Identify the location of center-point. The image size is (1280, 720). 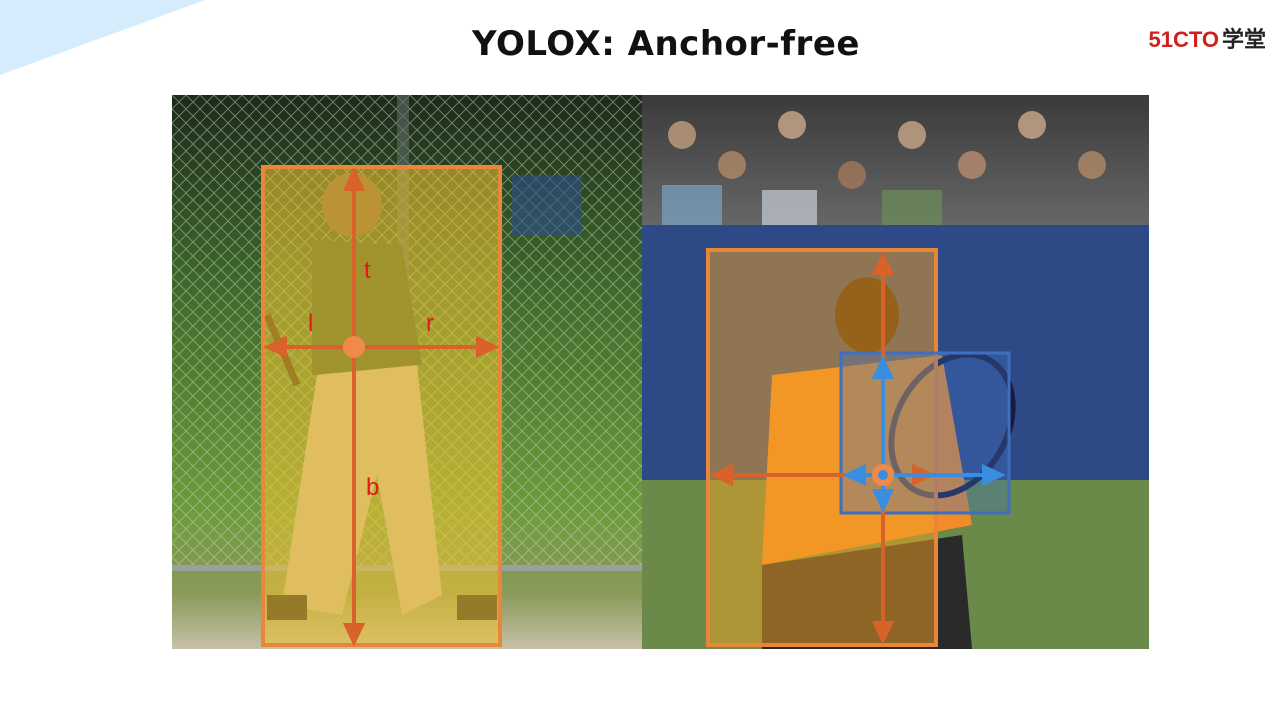
(354, 347).